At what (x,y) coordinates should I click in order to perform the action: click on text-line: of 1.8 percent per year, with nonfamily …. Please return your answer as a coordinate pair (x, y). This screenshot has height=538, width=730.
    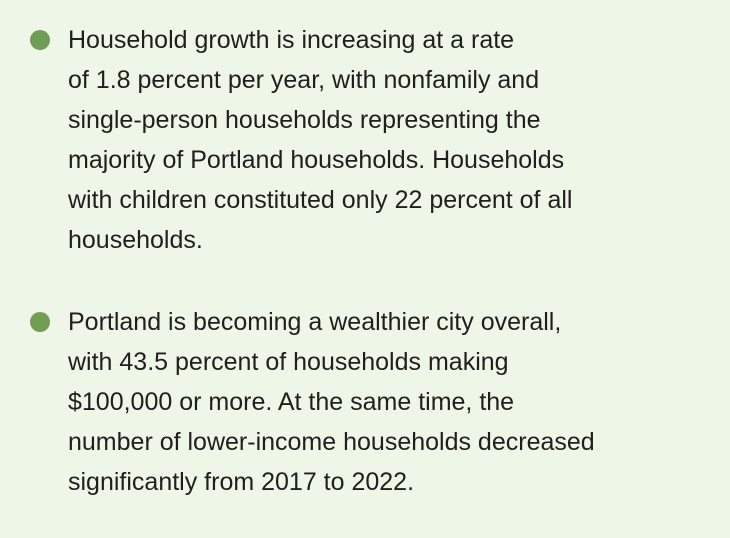
    Looking at the image, I should click on (304, 80).